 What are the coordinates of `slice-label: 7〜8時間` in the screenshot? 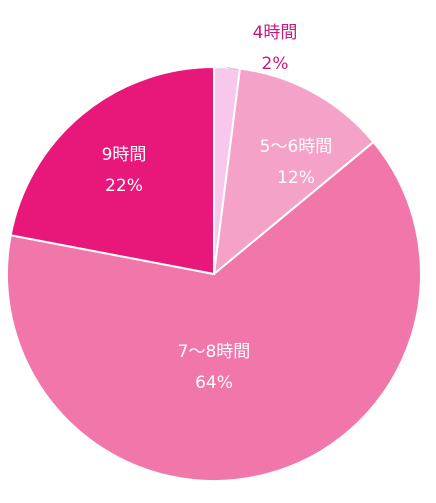 It's located at (214, 352).